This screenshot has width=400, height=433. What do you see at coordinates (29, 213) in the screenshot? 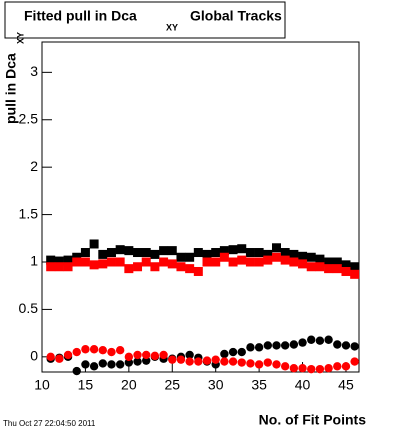
I see `y-tick-label: 1.5` at bounding box center [29, 213].